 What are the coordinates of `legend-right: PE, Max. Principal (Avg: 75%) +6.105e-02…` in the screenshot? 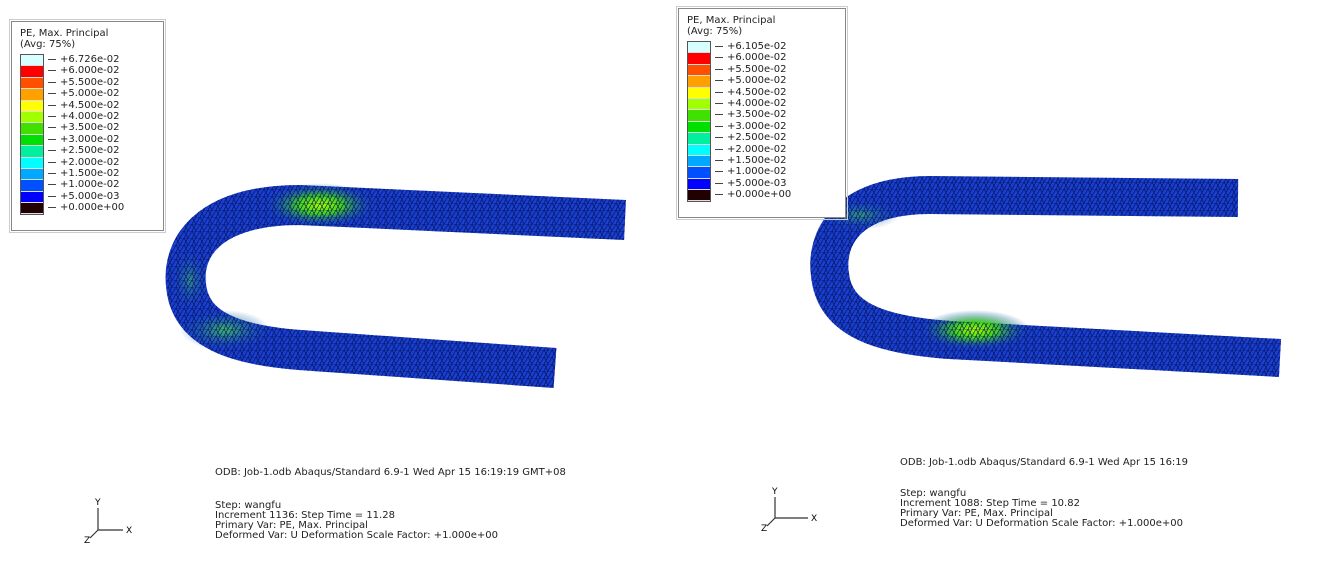 It's located at (762, 113).